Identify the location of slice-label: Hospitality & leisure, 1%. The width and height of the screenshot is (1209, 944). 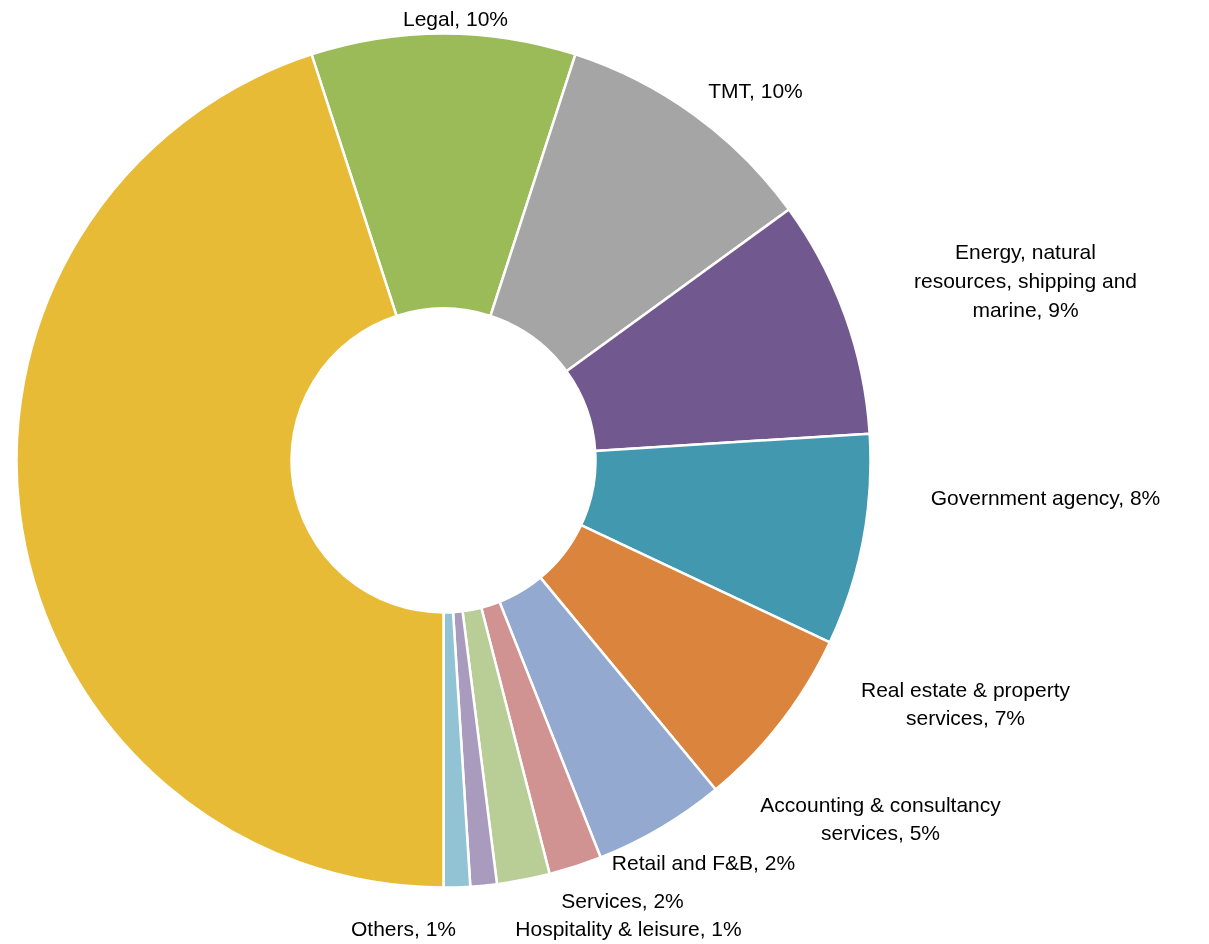
(628, 928).